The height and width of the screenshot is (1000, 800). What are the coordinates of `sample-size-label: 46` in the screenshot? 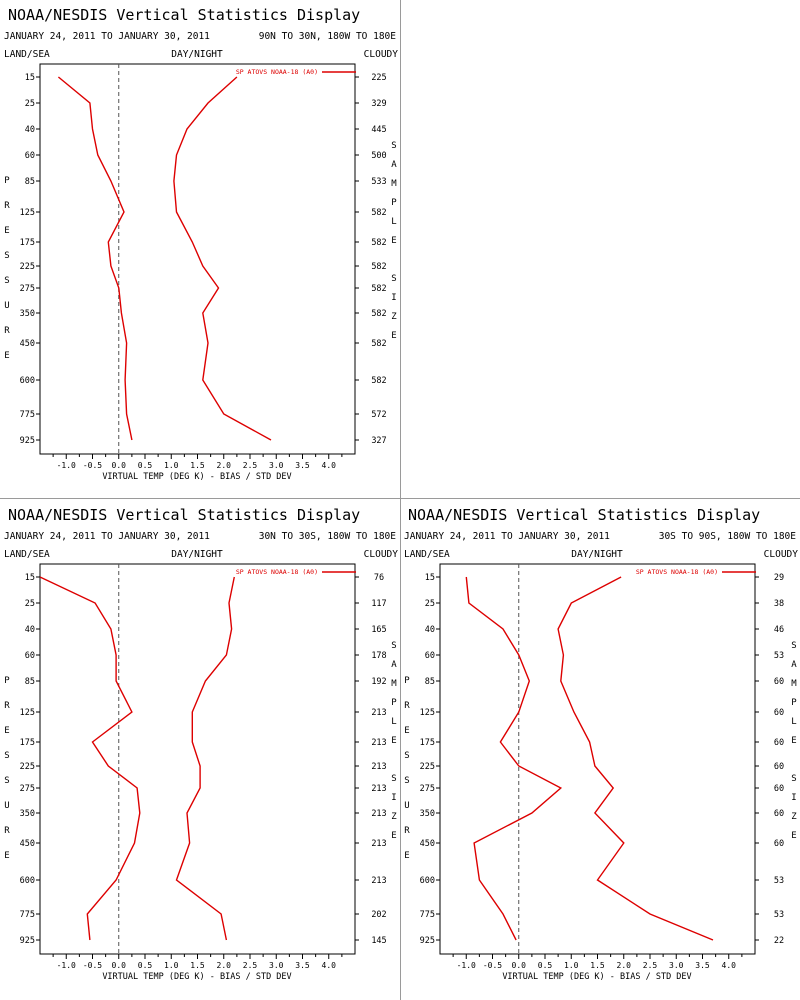 It's located at (779, 630).